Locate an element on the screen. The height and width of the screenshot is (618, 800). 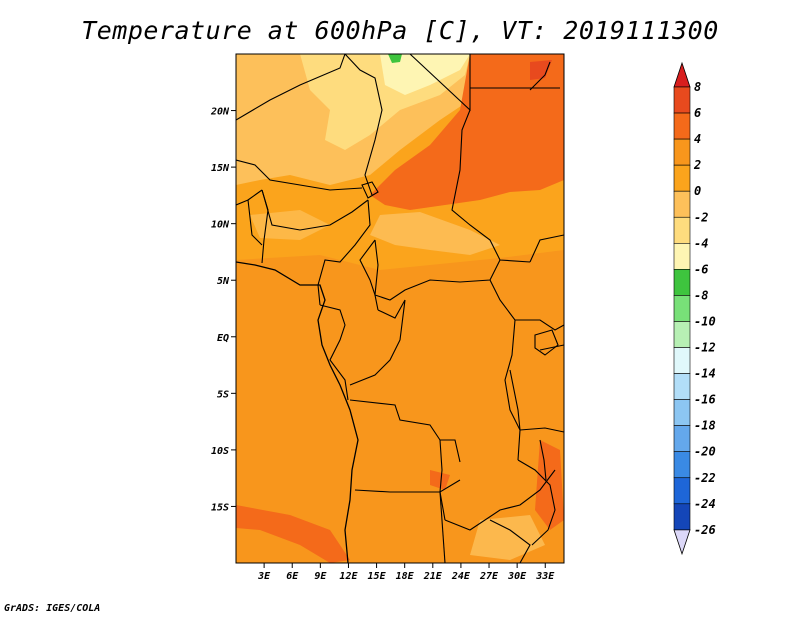
border-nigeria-north is located at coordinates (315, 210).